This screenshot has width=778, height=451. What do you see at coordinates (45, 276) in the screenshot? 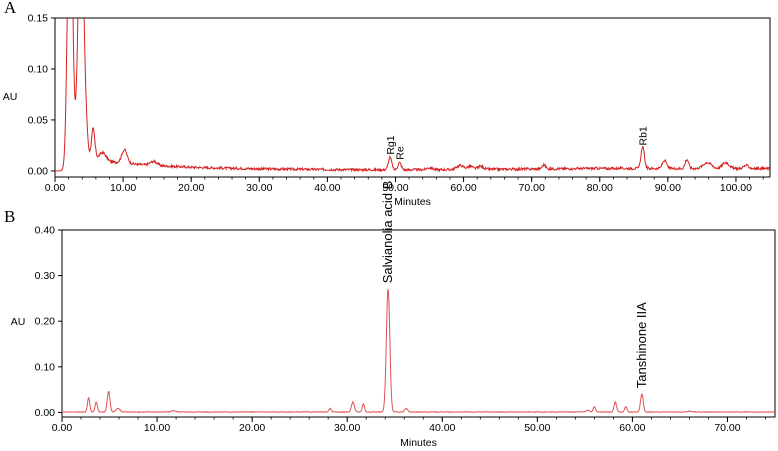
I see `y-tick-label: 0.30` at bounding box center [45, 276].